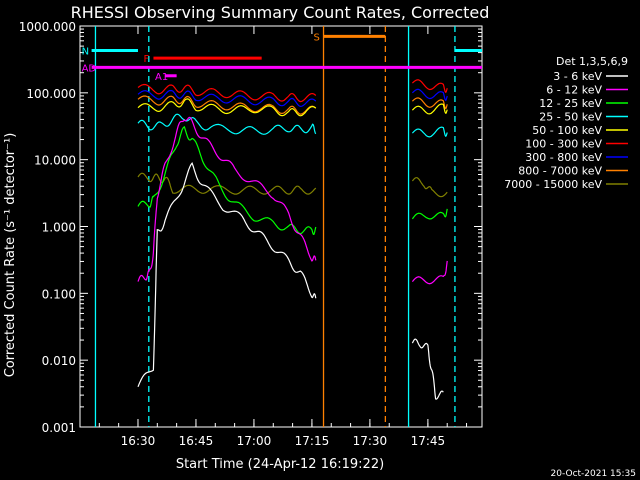 The height and width of the screenshot is (480, 640). What do you see at coordinates (55, 161) in the screenshot?
I see `y-tick-label: 10.000` at bounding box center [55, 161].